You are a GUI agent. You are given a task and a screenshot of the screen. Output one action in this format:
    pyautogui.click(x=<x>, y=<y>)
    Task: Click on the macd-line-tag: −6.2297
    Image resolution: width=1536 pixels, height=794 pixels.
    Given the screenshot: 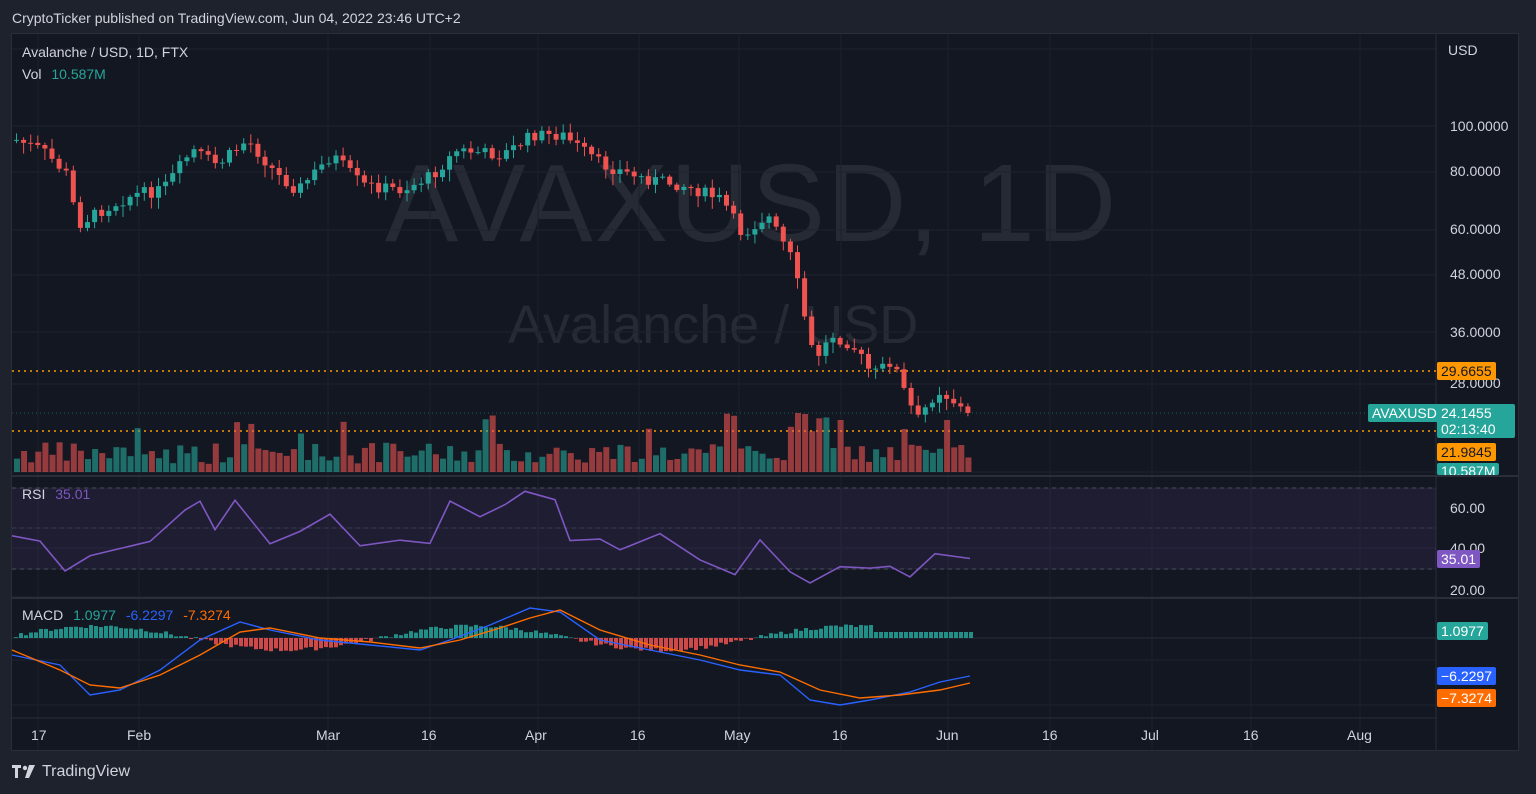 What is the action you would take?
    pyautogui.click(x=1466, y=676)
    